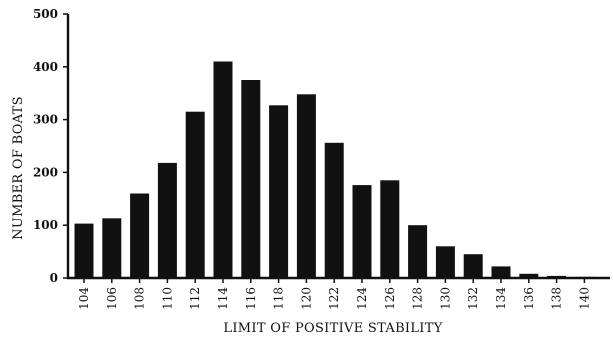  Describe the element at coordinates (584, 298) in the screenshot. I see `x-tick-label-140: 140` at that location.